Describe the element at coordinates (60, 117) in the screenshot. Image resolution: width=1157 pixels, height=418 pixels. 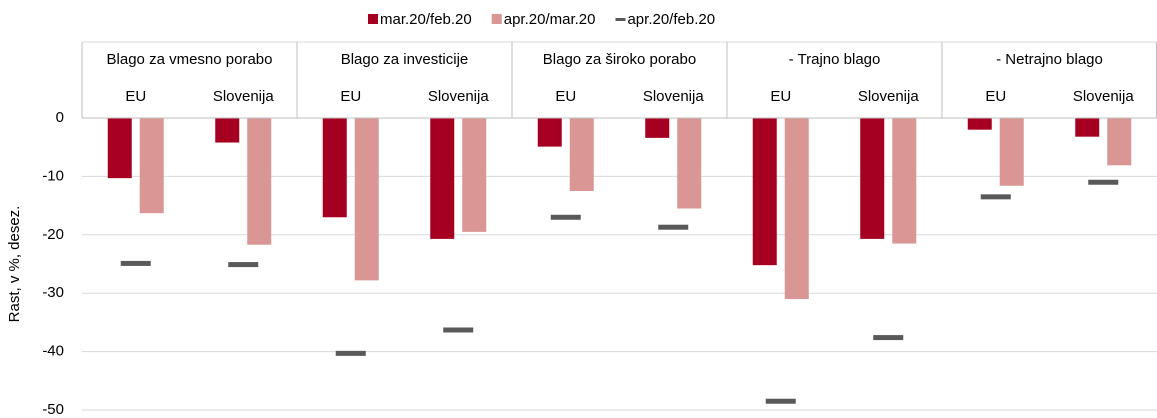
I see `y-tick-label: 0` at that location.